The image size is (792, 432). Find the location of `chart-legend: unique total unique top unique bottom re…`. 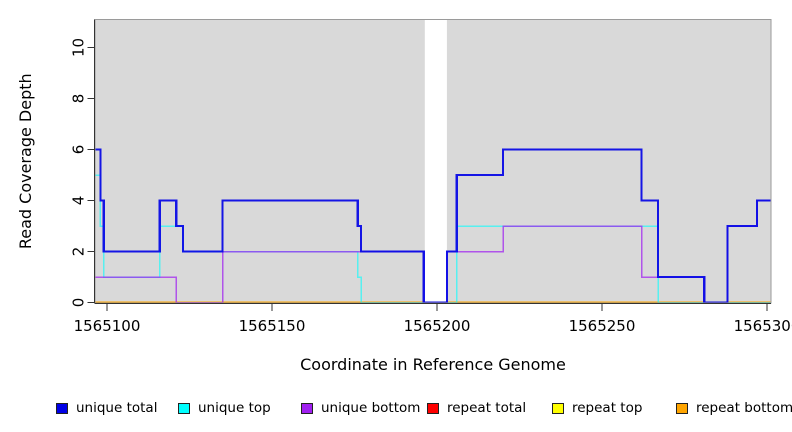

chart-legend: unique total unique top unique bottom re… is located at coordinates (396, 409).